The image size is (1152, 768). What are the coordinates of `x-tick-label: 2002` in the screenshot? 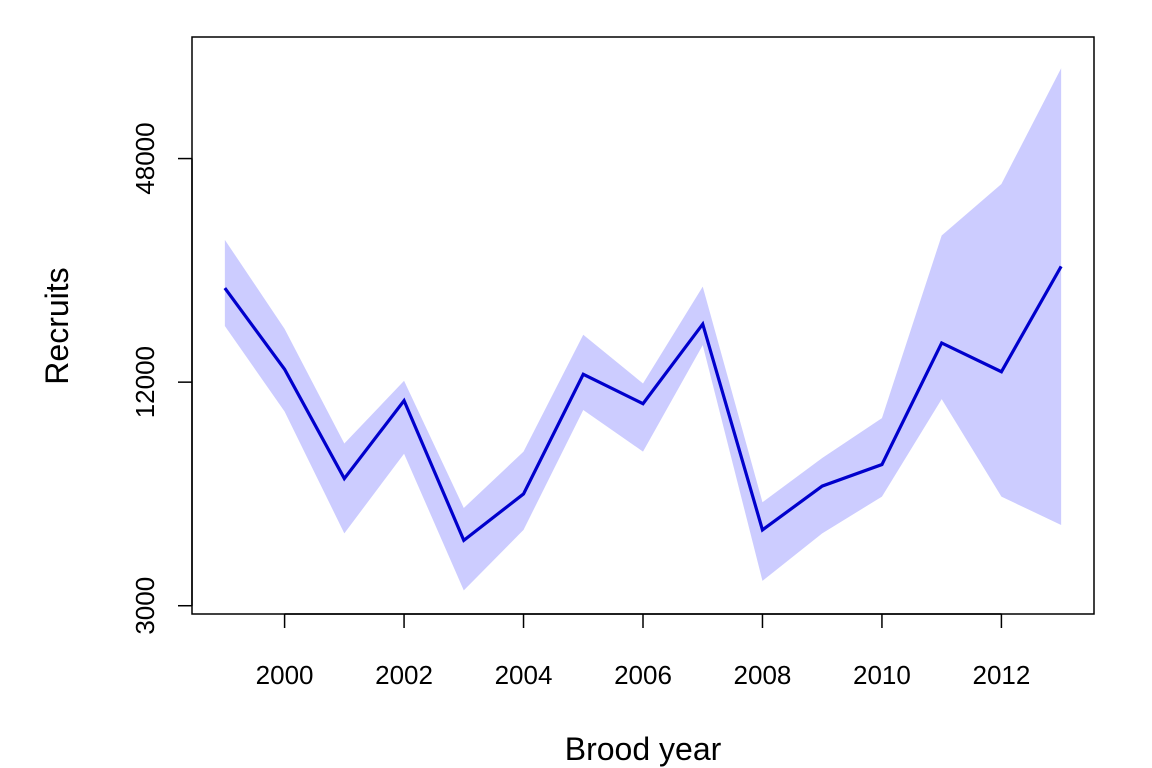 It's located at (404, 675).